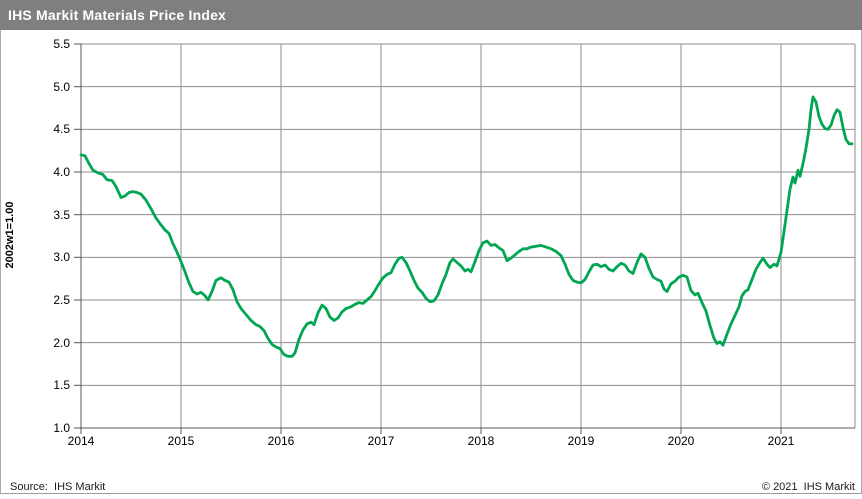 This screenshot has height=499, width=862. I want to click on y-tick-label: 5.0, so click(61, 86).